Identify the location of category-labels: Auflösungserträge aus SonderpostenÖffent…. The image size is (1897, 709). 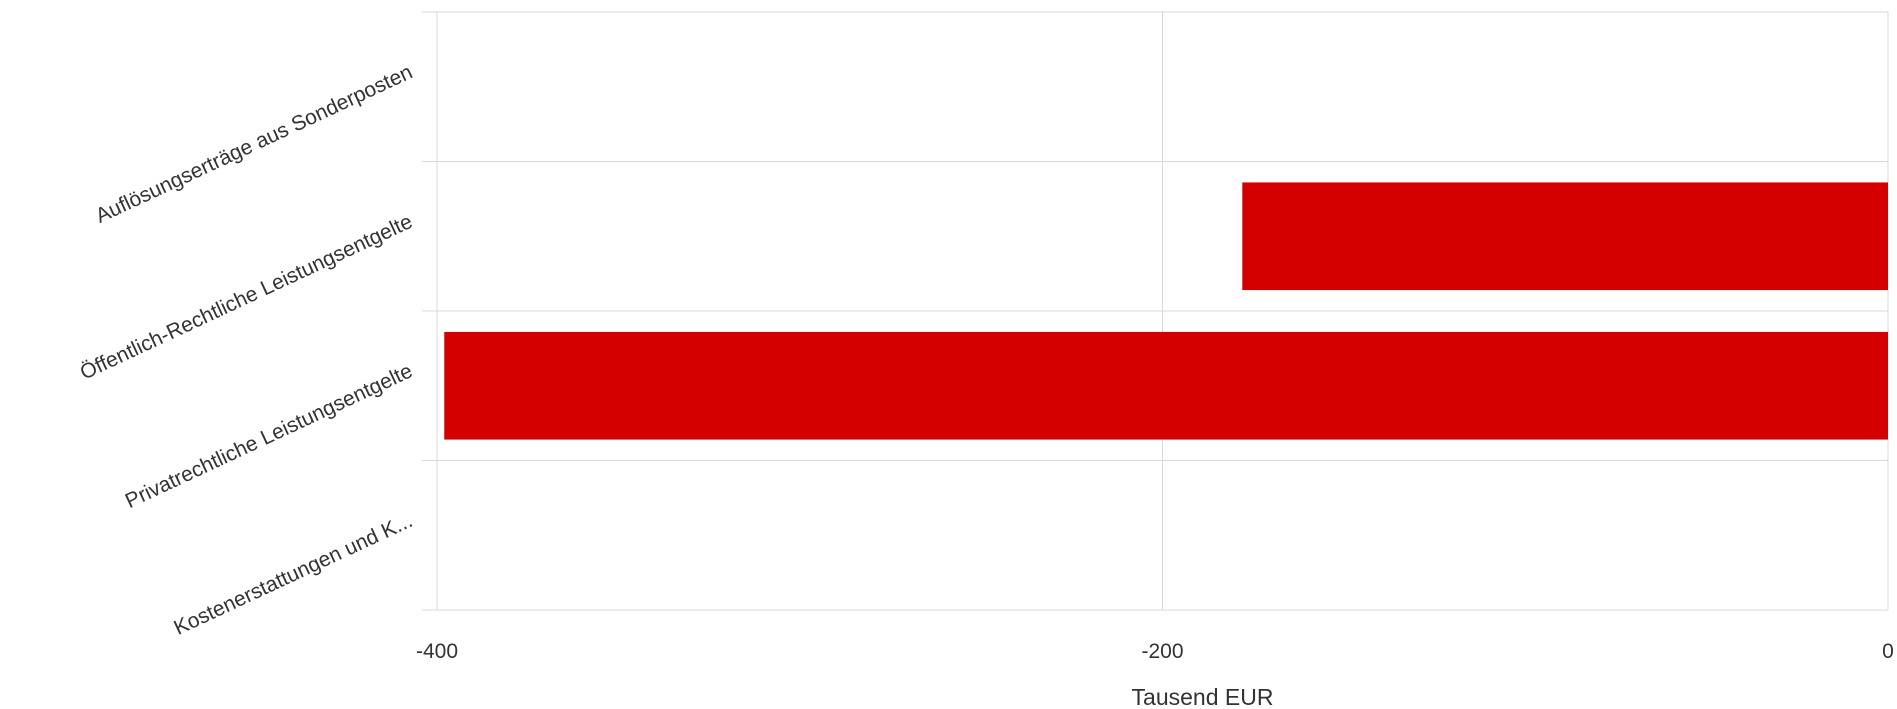
(246, 349).